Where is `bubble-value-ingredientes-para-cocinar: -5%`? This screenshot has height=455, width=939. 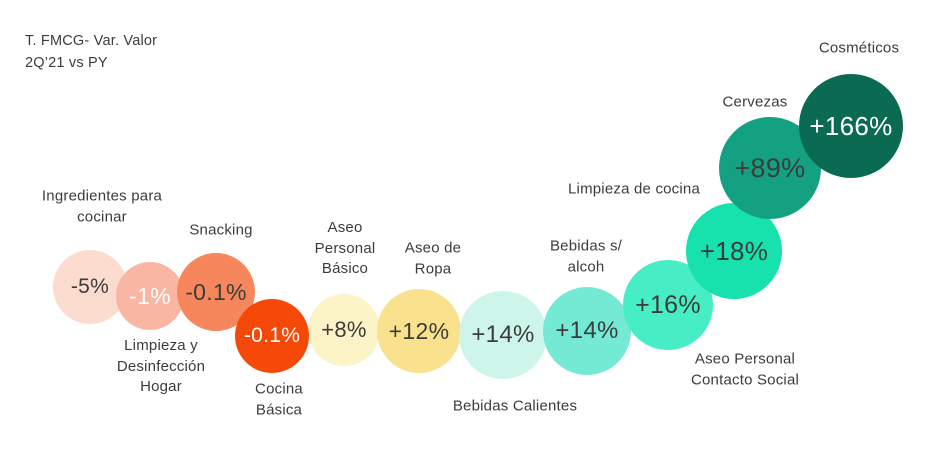
bubble-value-ingredientes-para-cocinar: -5% is located at coordinates (90, 286).